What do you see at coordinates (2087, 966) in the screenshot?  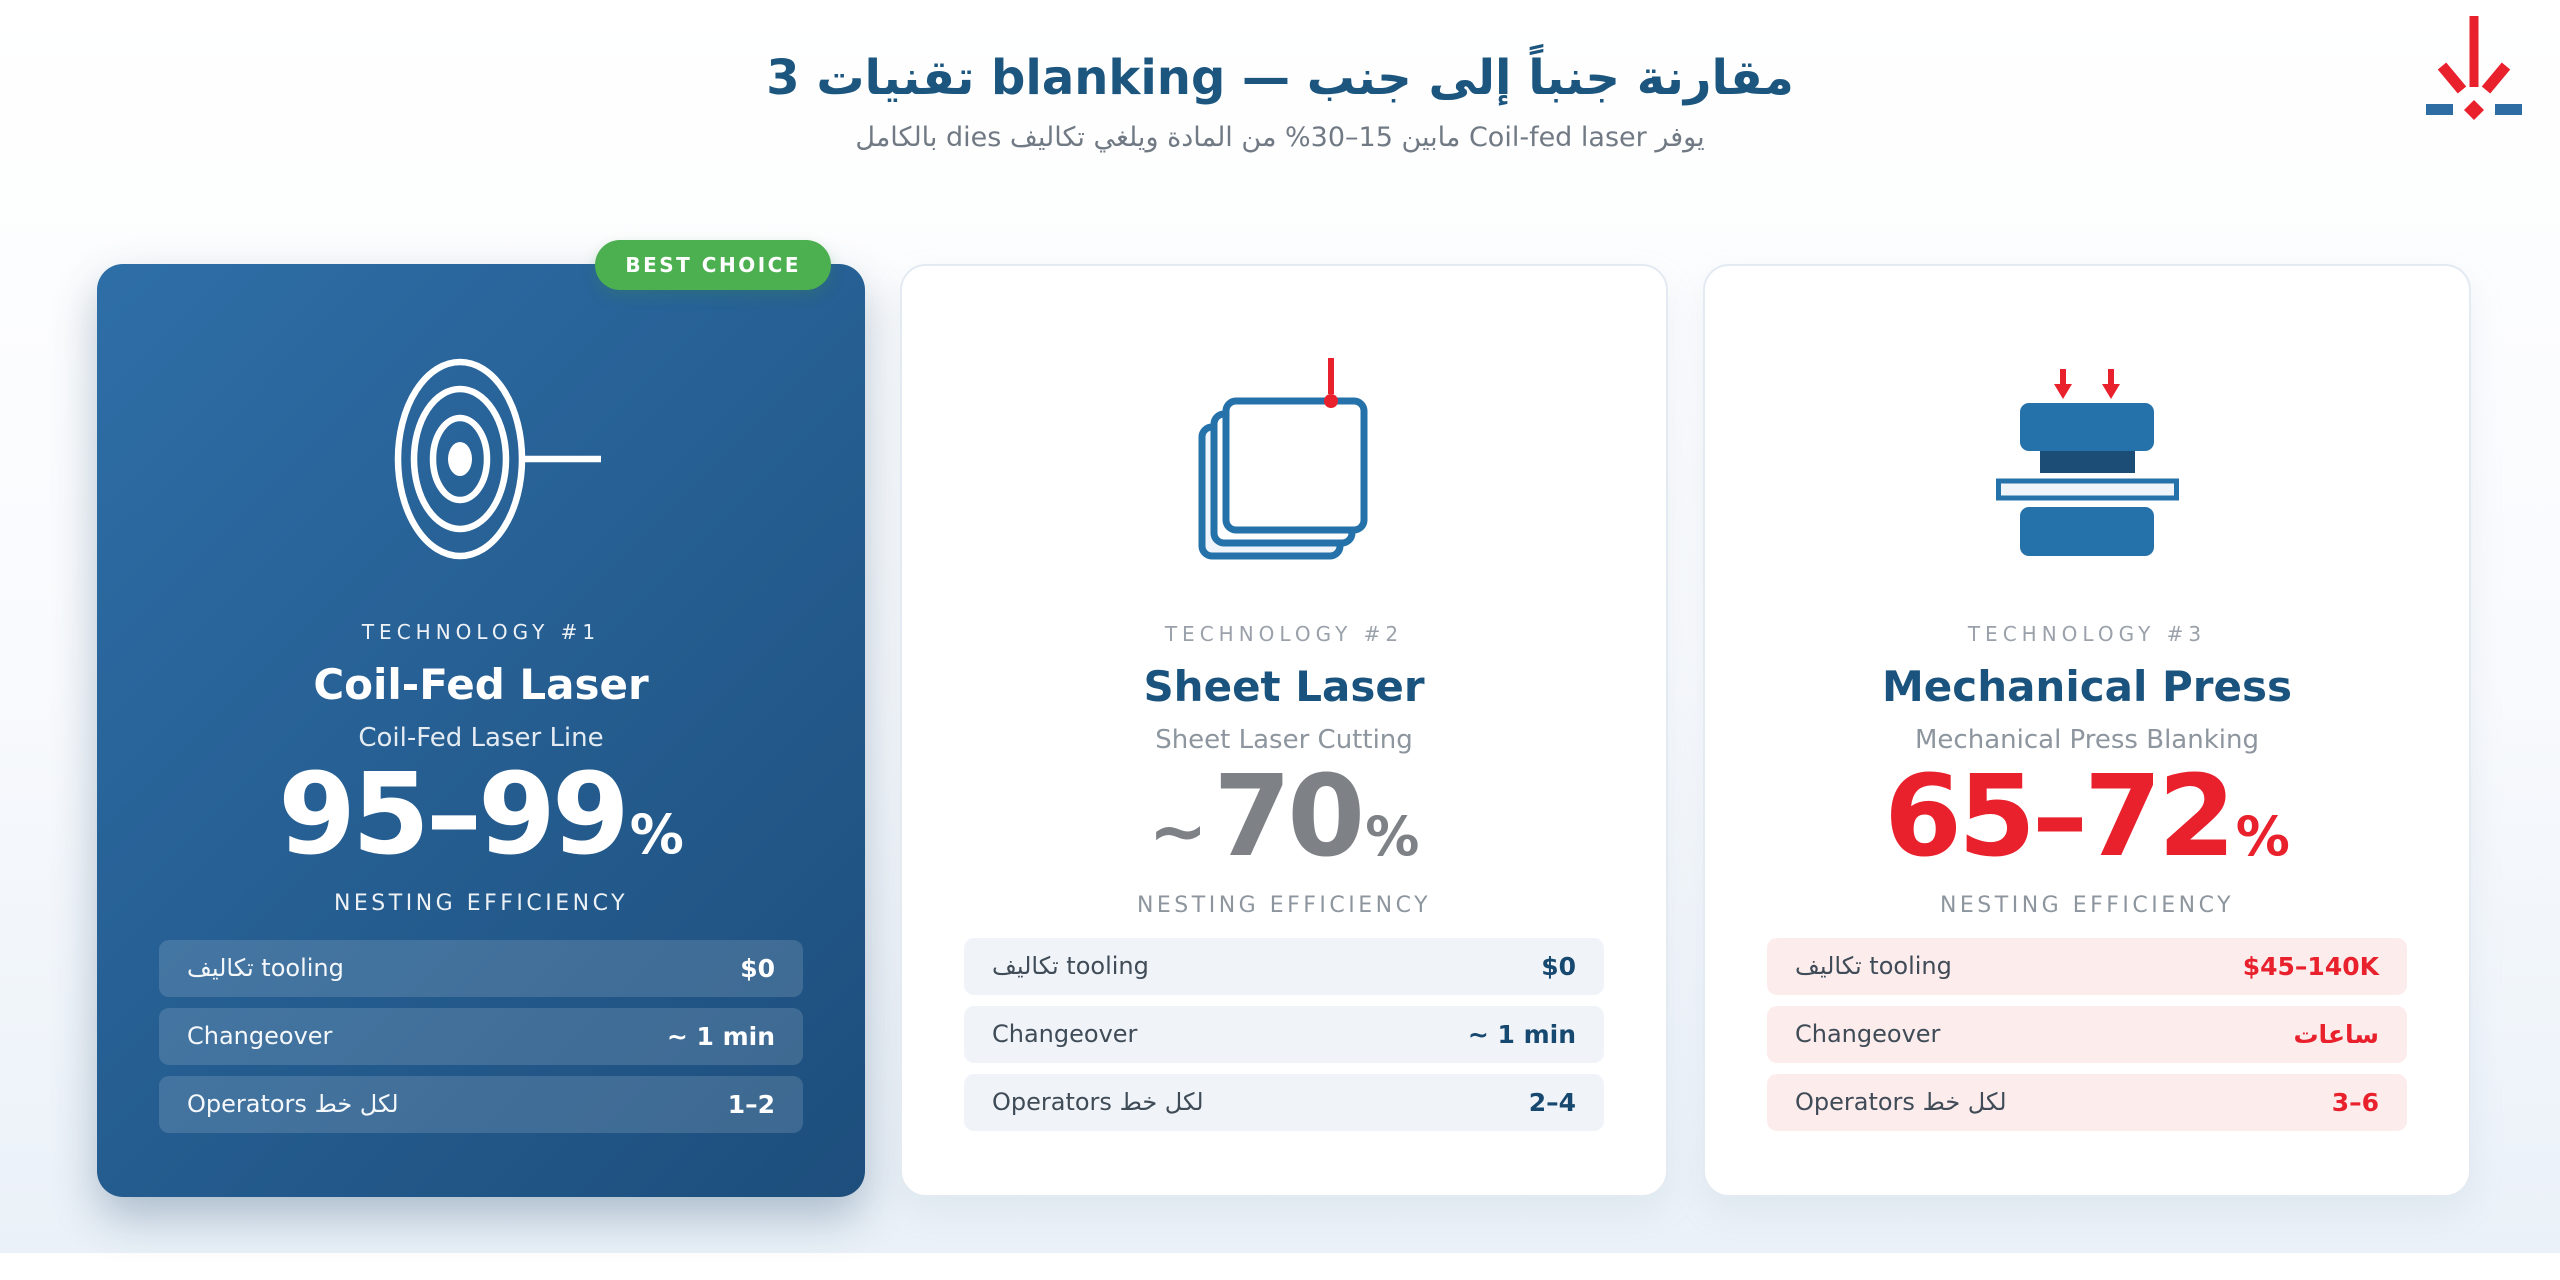 I see `stat-row-tooling: تكاليف tooling $45–140K` at bounding box center [2087, 966].